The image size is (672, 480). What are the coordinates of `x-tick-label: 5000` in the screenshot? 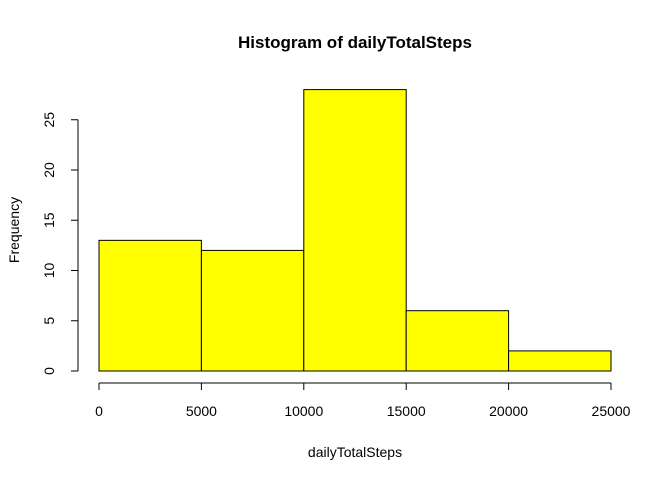 It's located at (201, 411).